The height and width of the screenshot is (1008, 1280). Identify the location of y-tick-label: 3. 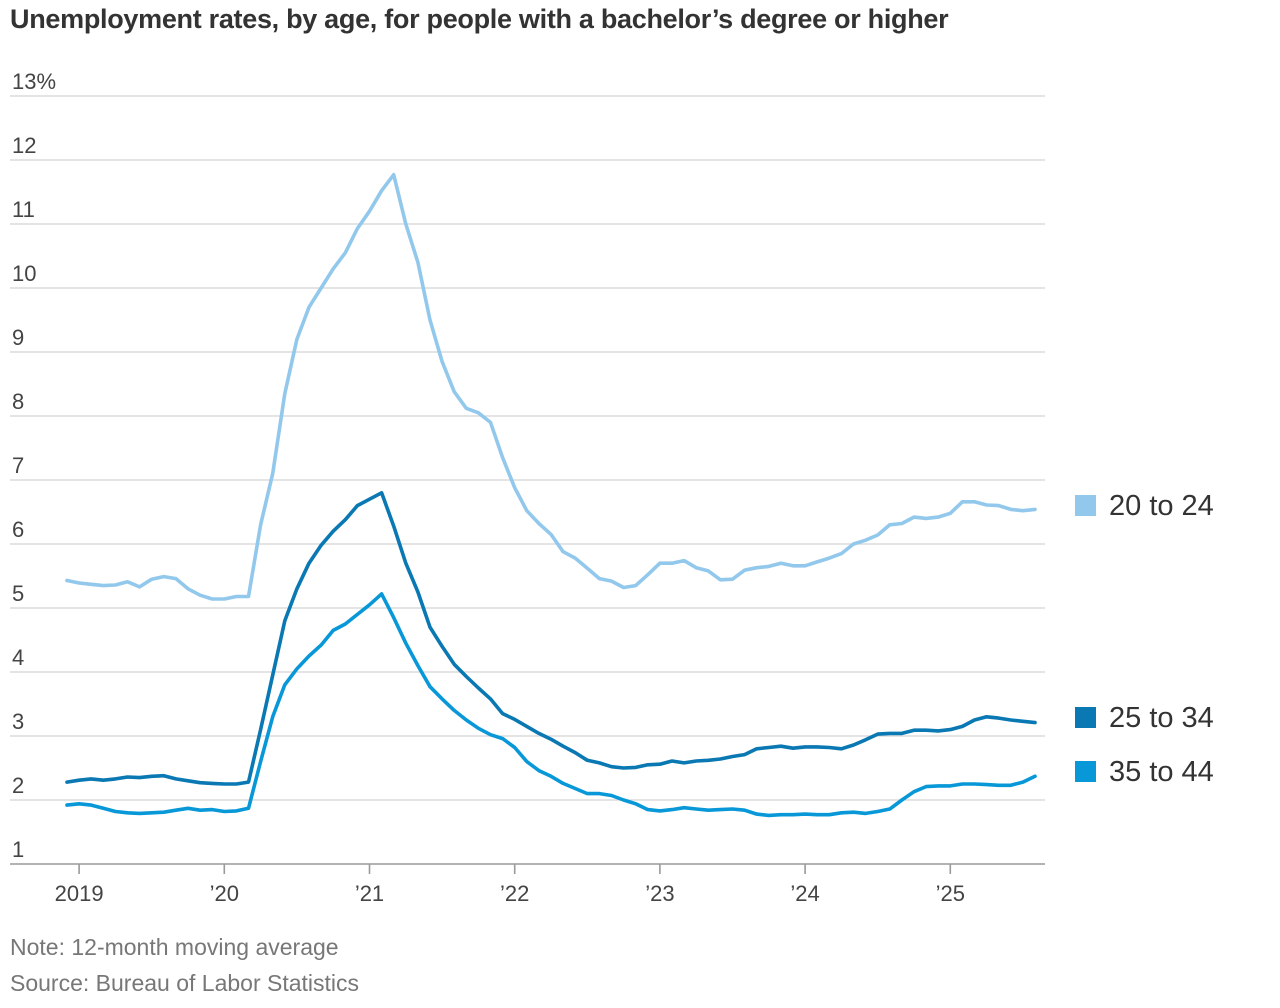
(18, 721).